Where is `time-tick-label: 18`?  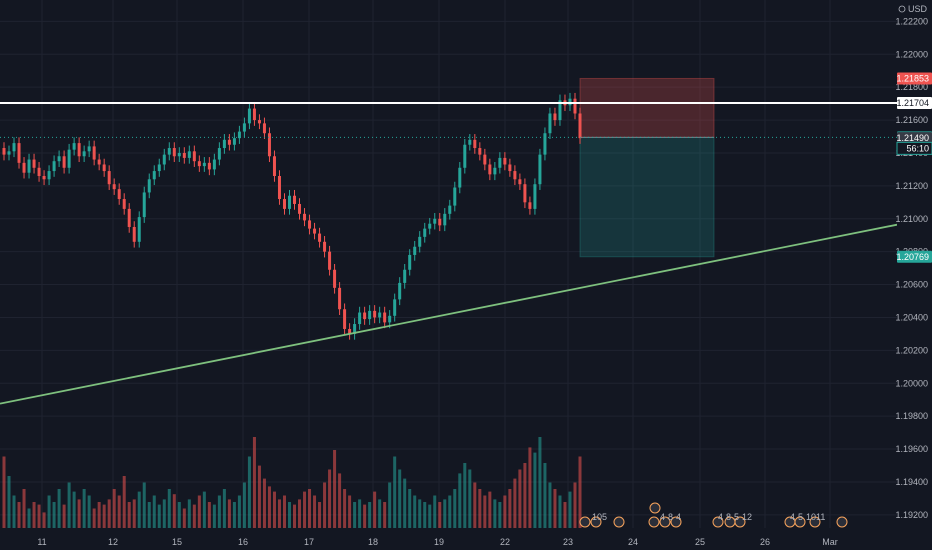
time-tick-label: 18 is located at coordinates (373, 542).